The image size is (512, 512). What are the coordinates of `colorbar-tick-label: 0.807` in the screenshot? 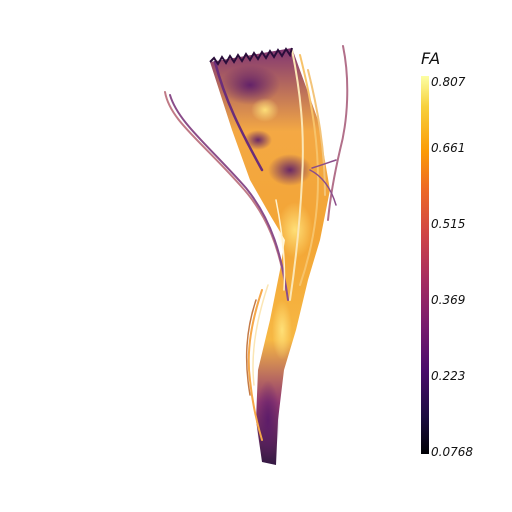 It's located at (448, 82).